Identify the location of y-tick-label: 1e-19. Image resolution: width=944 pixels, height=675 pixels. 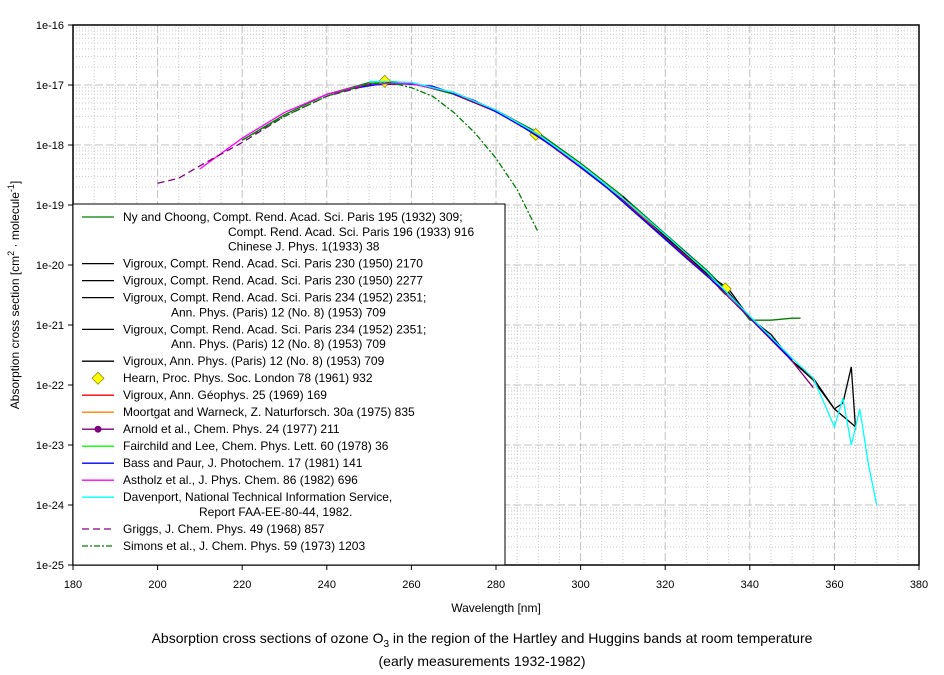
(50, 206).